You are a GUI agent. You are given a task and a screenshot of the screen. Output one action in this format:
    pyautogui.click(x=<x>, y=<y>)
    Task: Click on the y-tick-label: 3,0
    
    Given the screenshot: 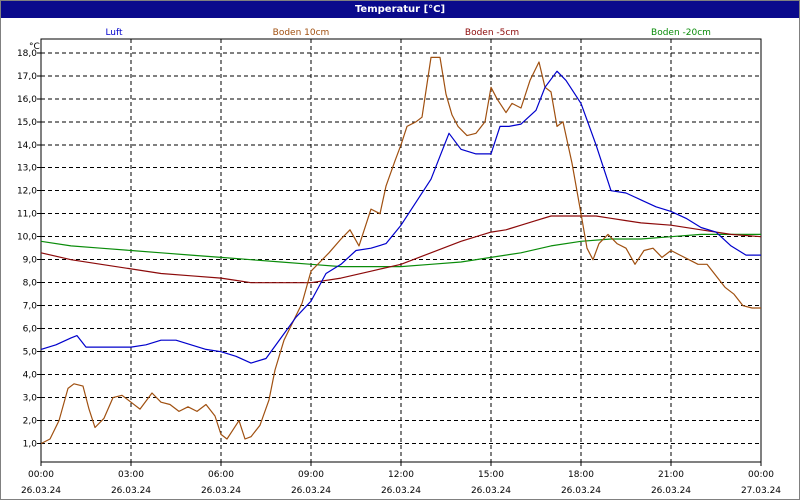 What is the action you would take?
    pyautogui.click(x=30, y=399)
    